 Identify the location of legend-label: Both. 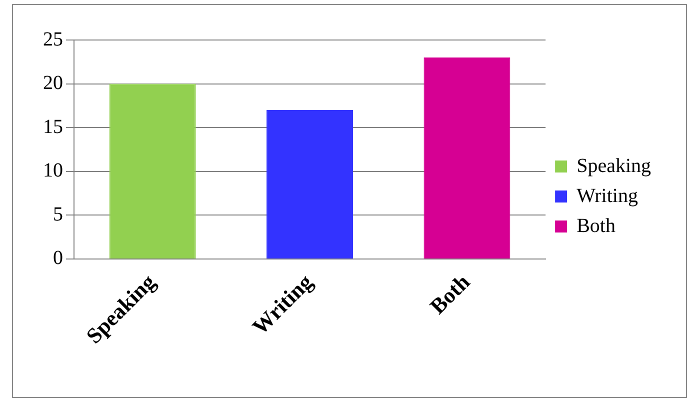
(596, 225).